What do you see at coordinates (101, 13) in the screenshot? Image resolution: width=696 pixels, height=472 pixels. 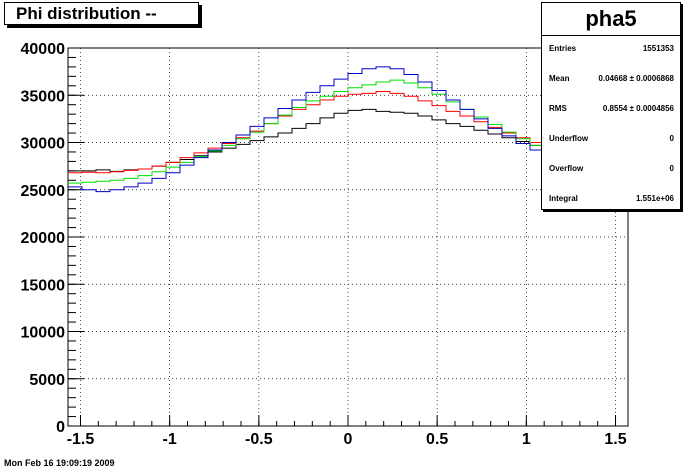 I see `plot-title: Phi distribution --` at bounding box center [101, 13].